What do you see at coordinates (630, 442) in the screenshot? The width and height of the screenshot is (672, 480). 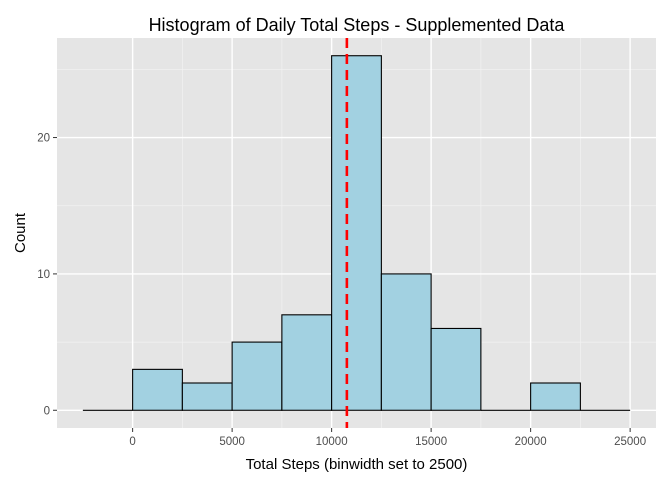 I see `x-tick-label: 25000` at bounding box center [630, 442].